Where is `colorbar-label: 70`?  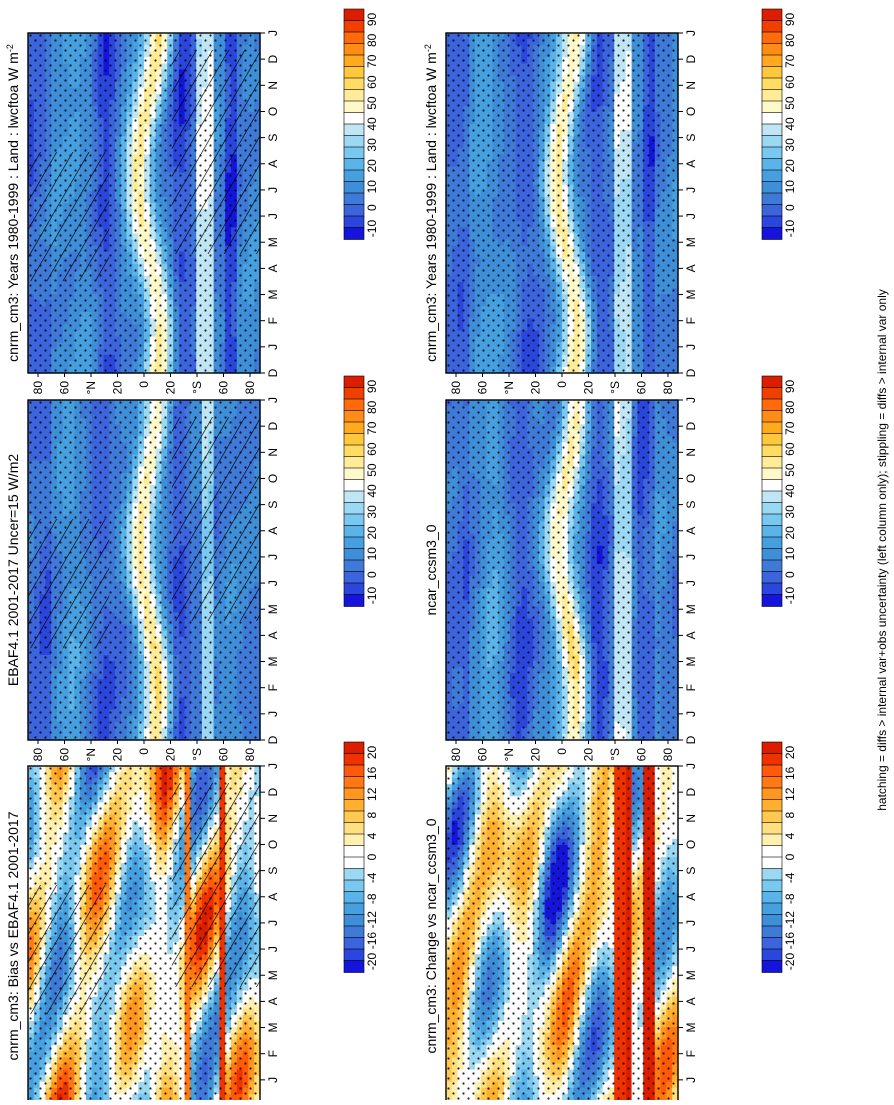
colorbar-label: 70 is located at coordinates (790, 61).